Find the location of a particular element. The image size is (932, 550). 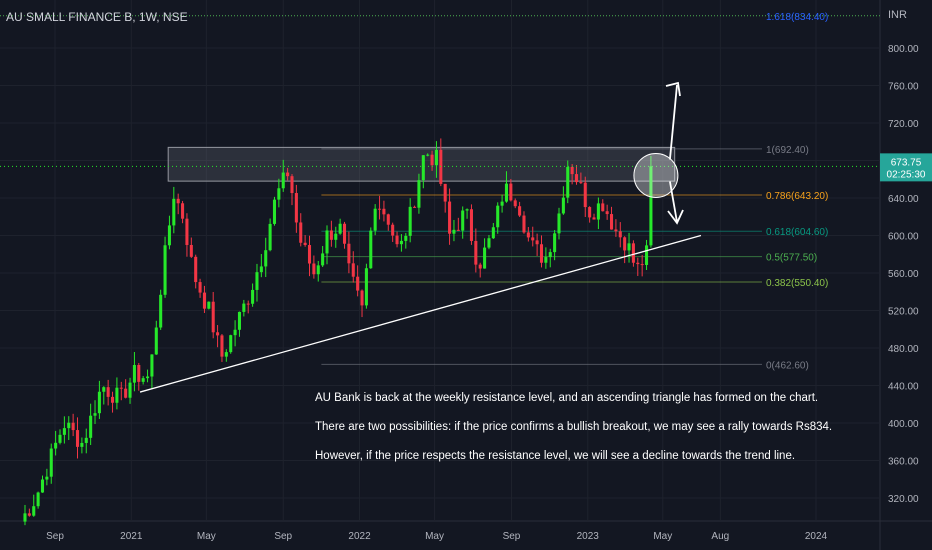

price-tick-label: 560.00 is located at coordinates (903, 274).